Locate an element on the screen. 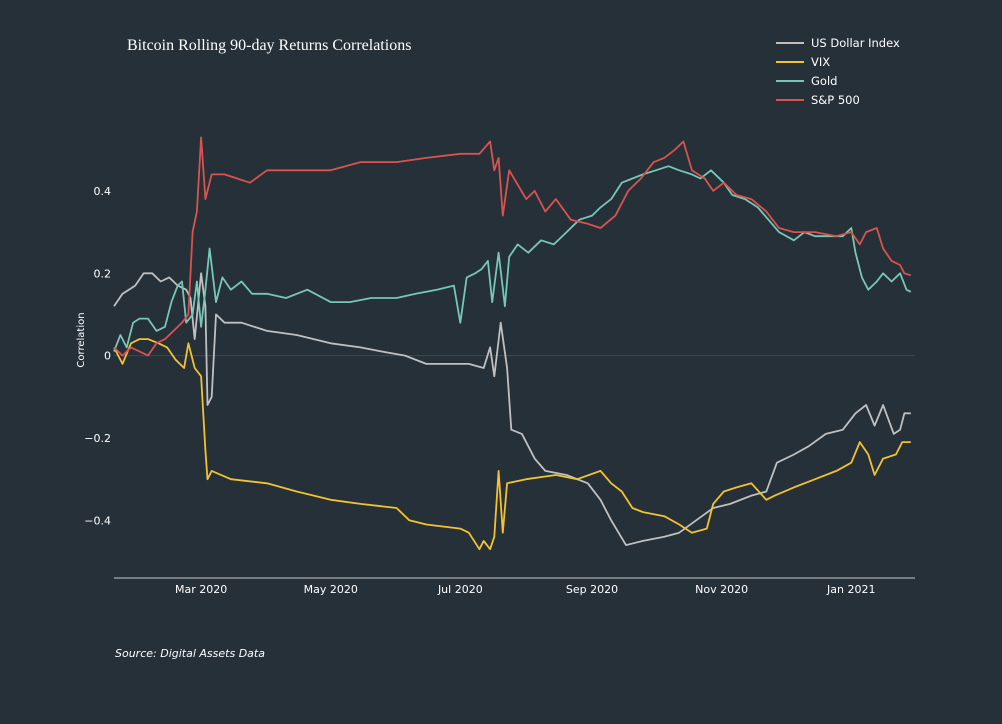  x-tick-label: Jan 2021 is located at coordinates (850, 589).